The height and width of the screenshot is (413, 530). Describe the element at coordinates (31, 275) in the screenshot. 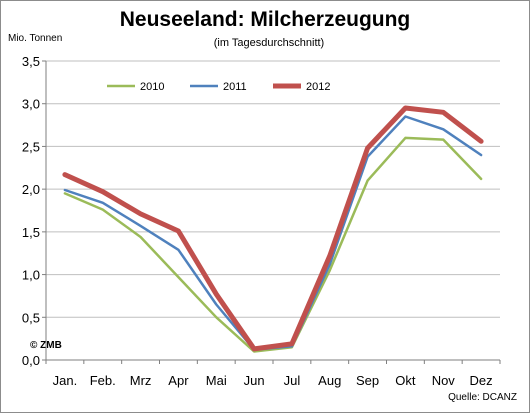

I see `y-tick-label: 1,0` at that location.